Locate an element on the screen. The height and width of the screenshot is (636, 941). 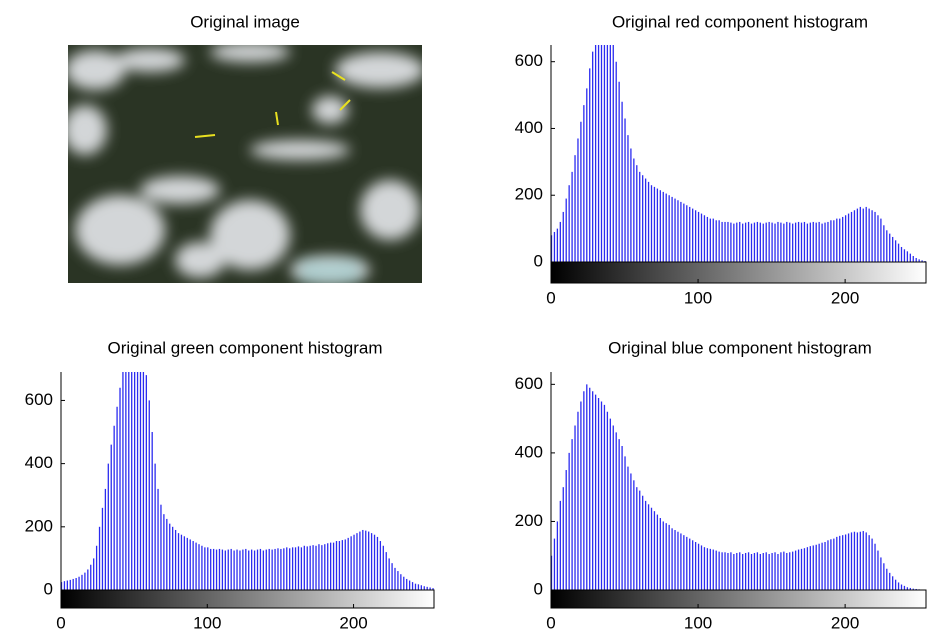
chart-title: Original blue component histogram is located at coordinates (740, 347).